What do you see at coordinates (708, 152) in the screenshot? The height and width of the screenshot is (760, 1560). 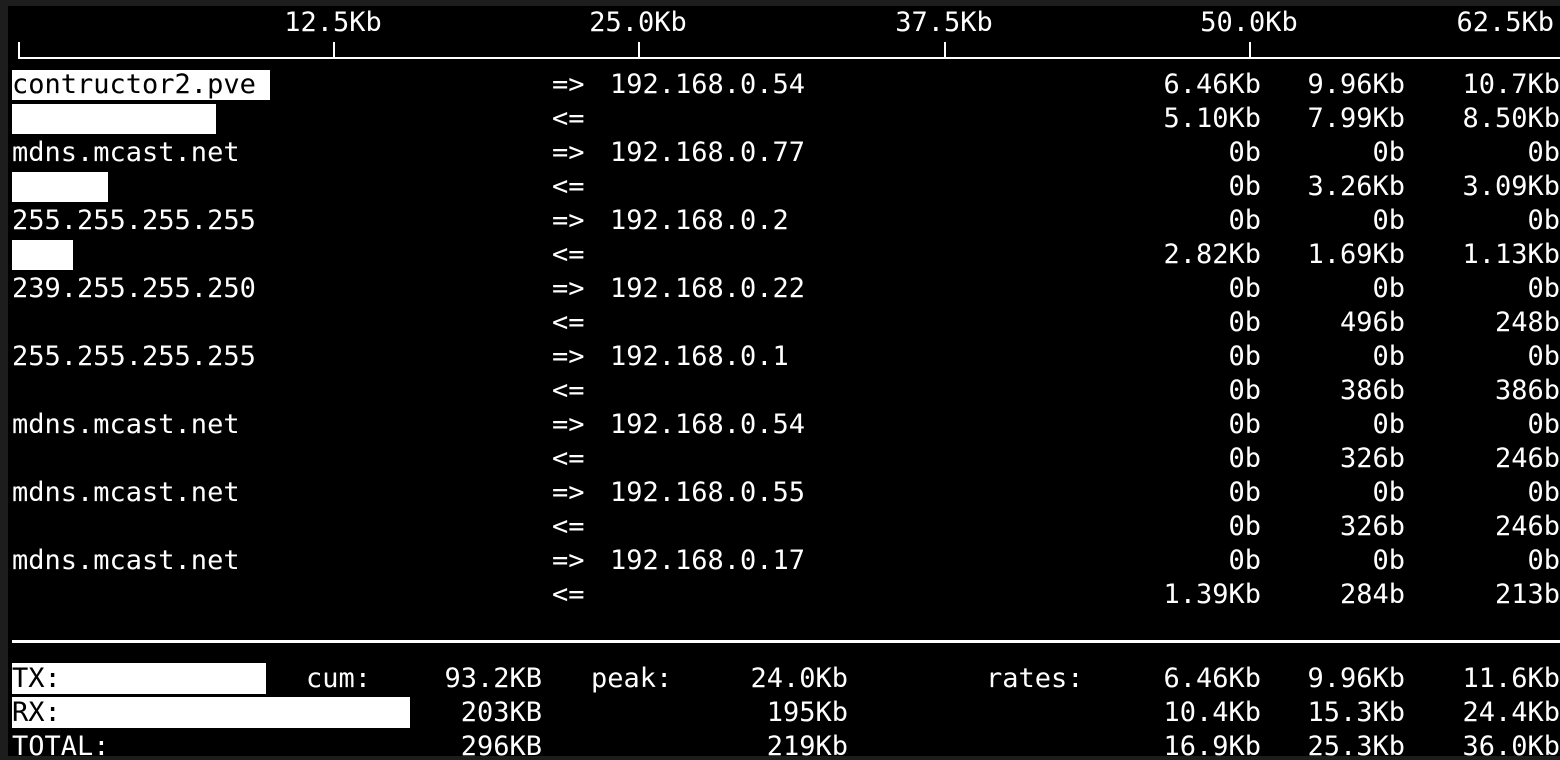 I see `flow-peer-address: 192.168.0.77` at bounding box center [708, 152].